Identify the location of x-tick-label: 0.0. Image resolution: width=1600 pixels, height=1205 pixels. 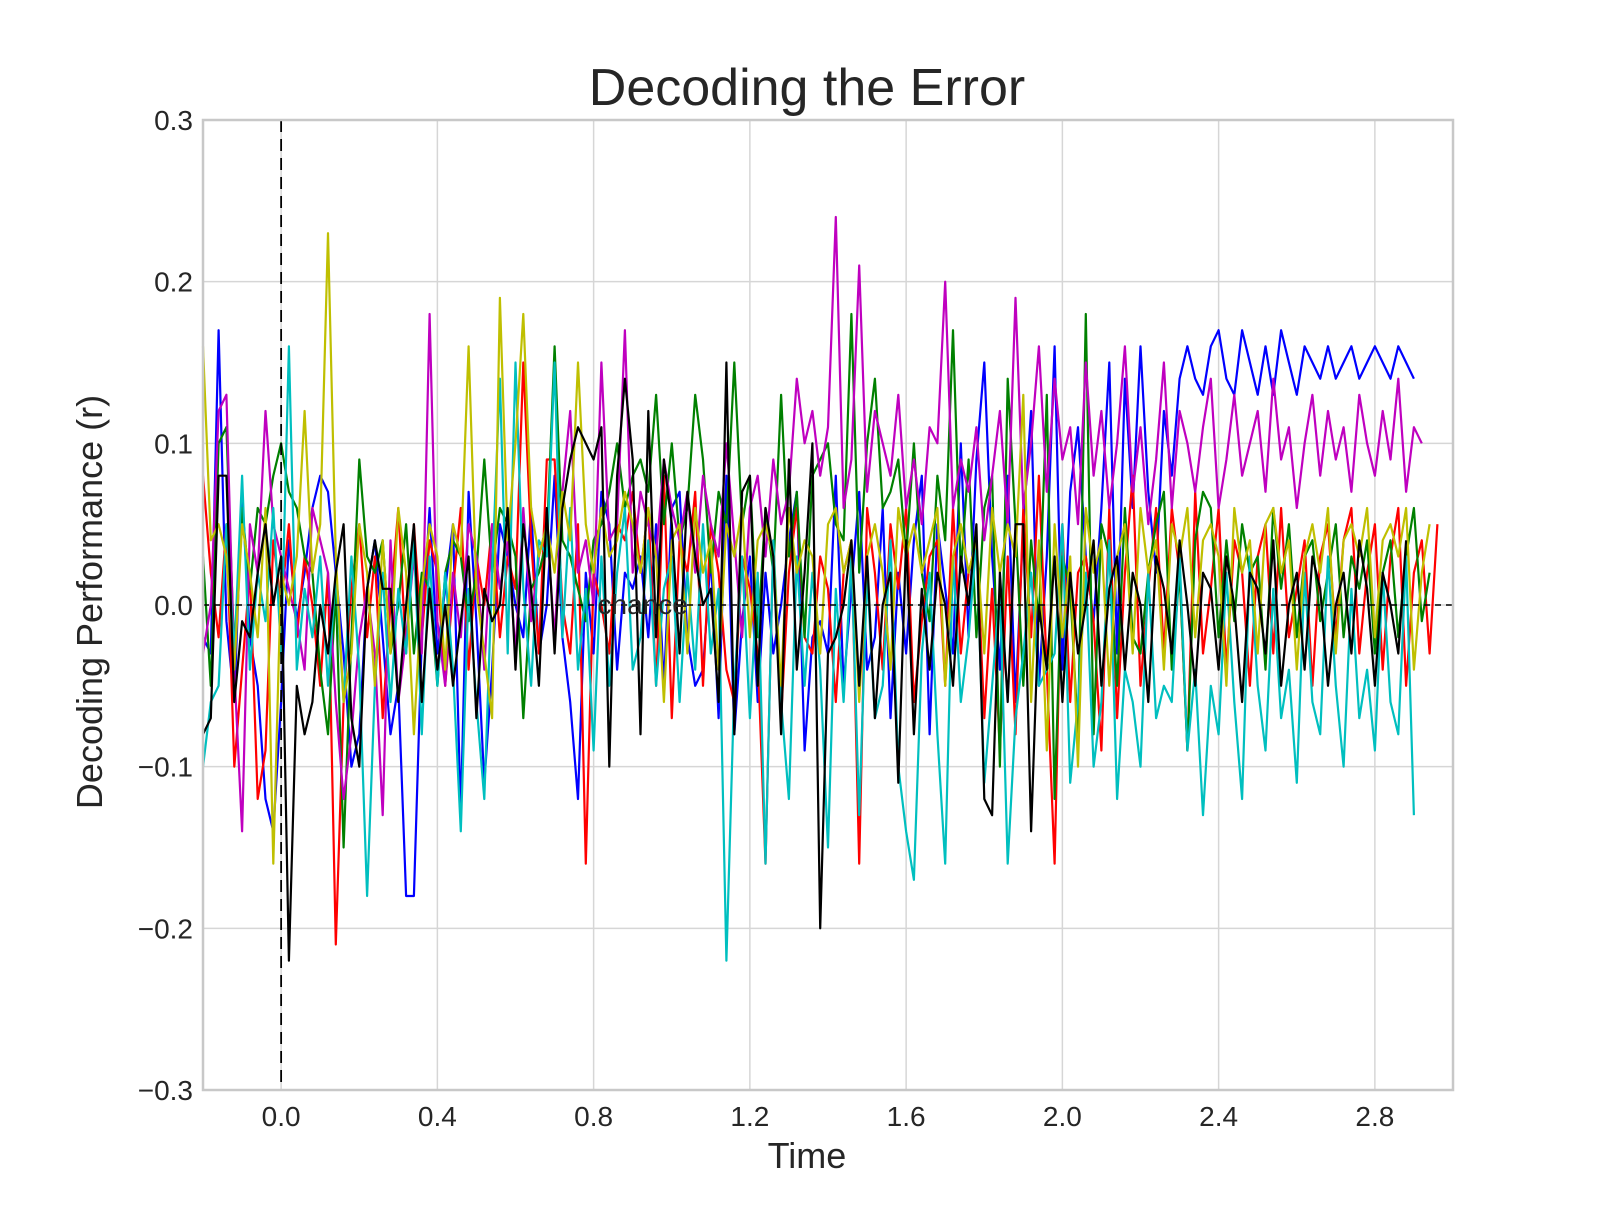
(281, 1116).